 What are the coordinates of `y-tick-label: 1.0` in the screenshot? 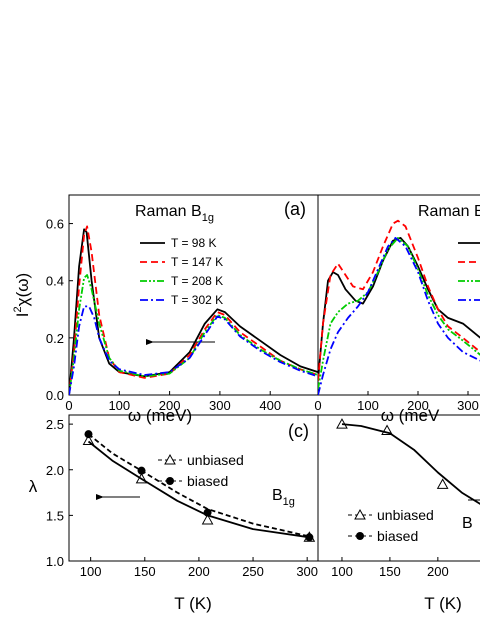 It's located at (55, 561).